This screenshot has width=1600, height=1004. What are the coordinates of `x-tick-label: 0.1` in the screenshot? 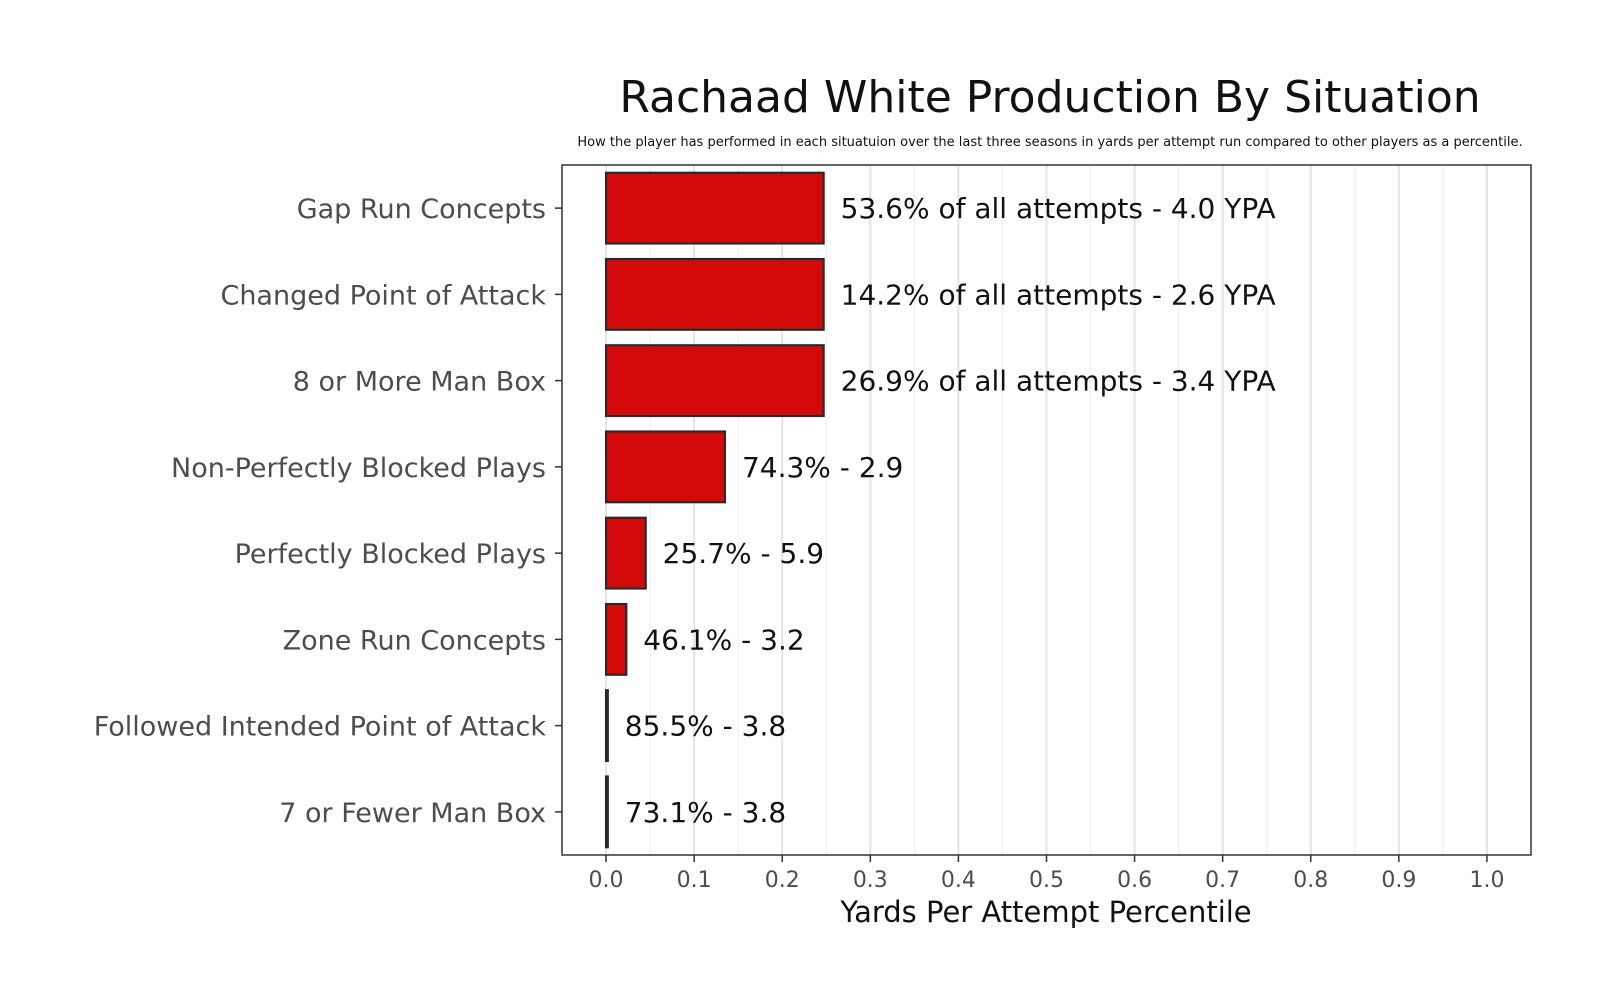 It's located at (694, 880).